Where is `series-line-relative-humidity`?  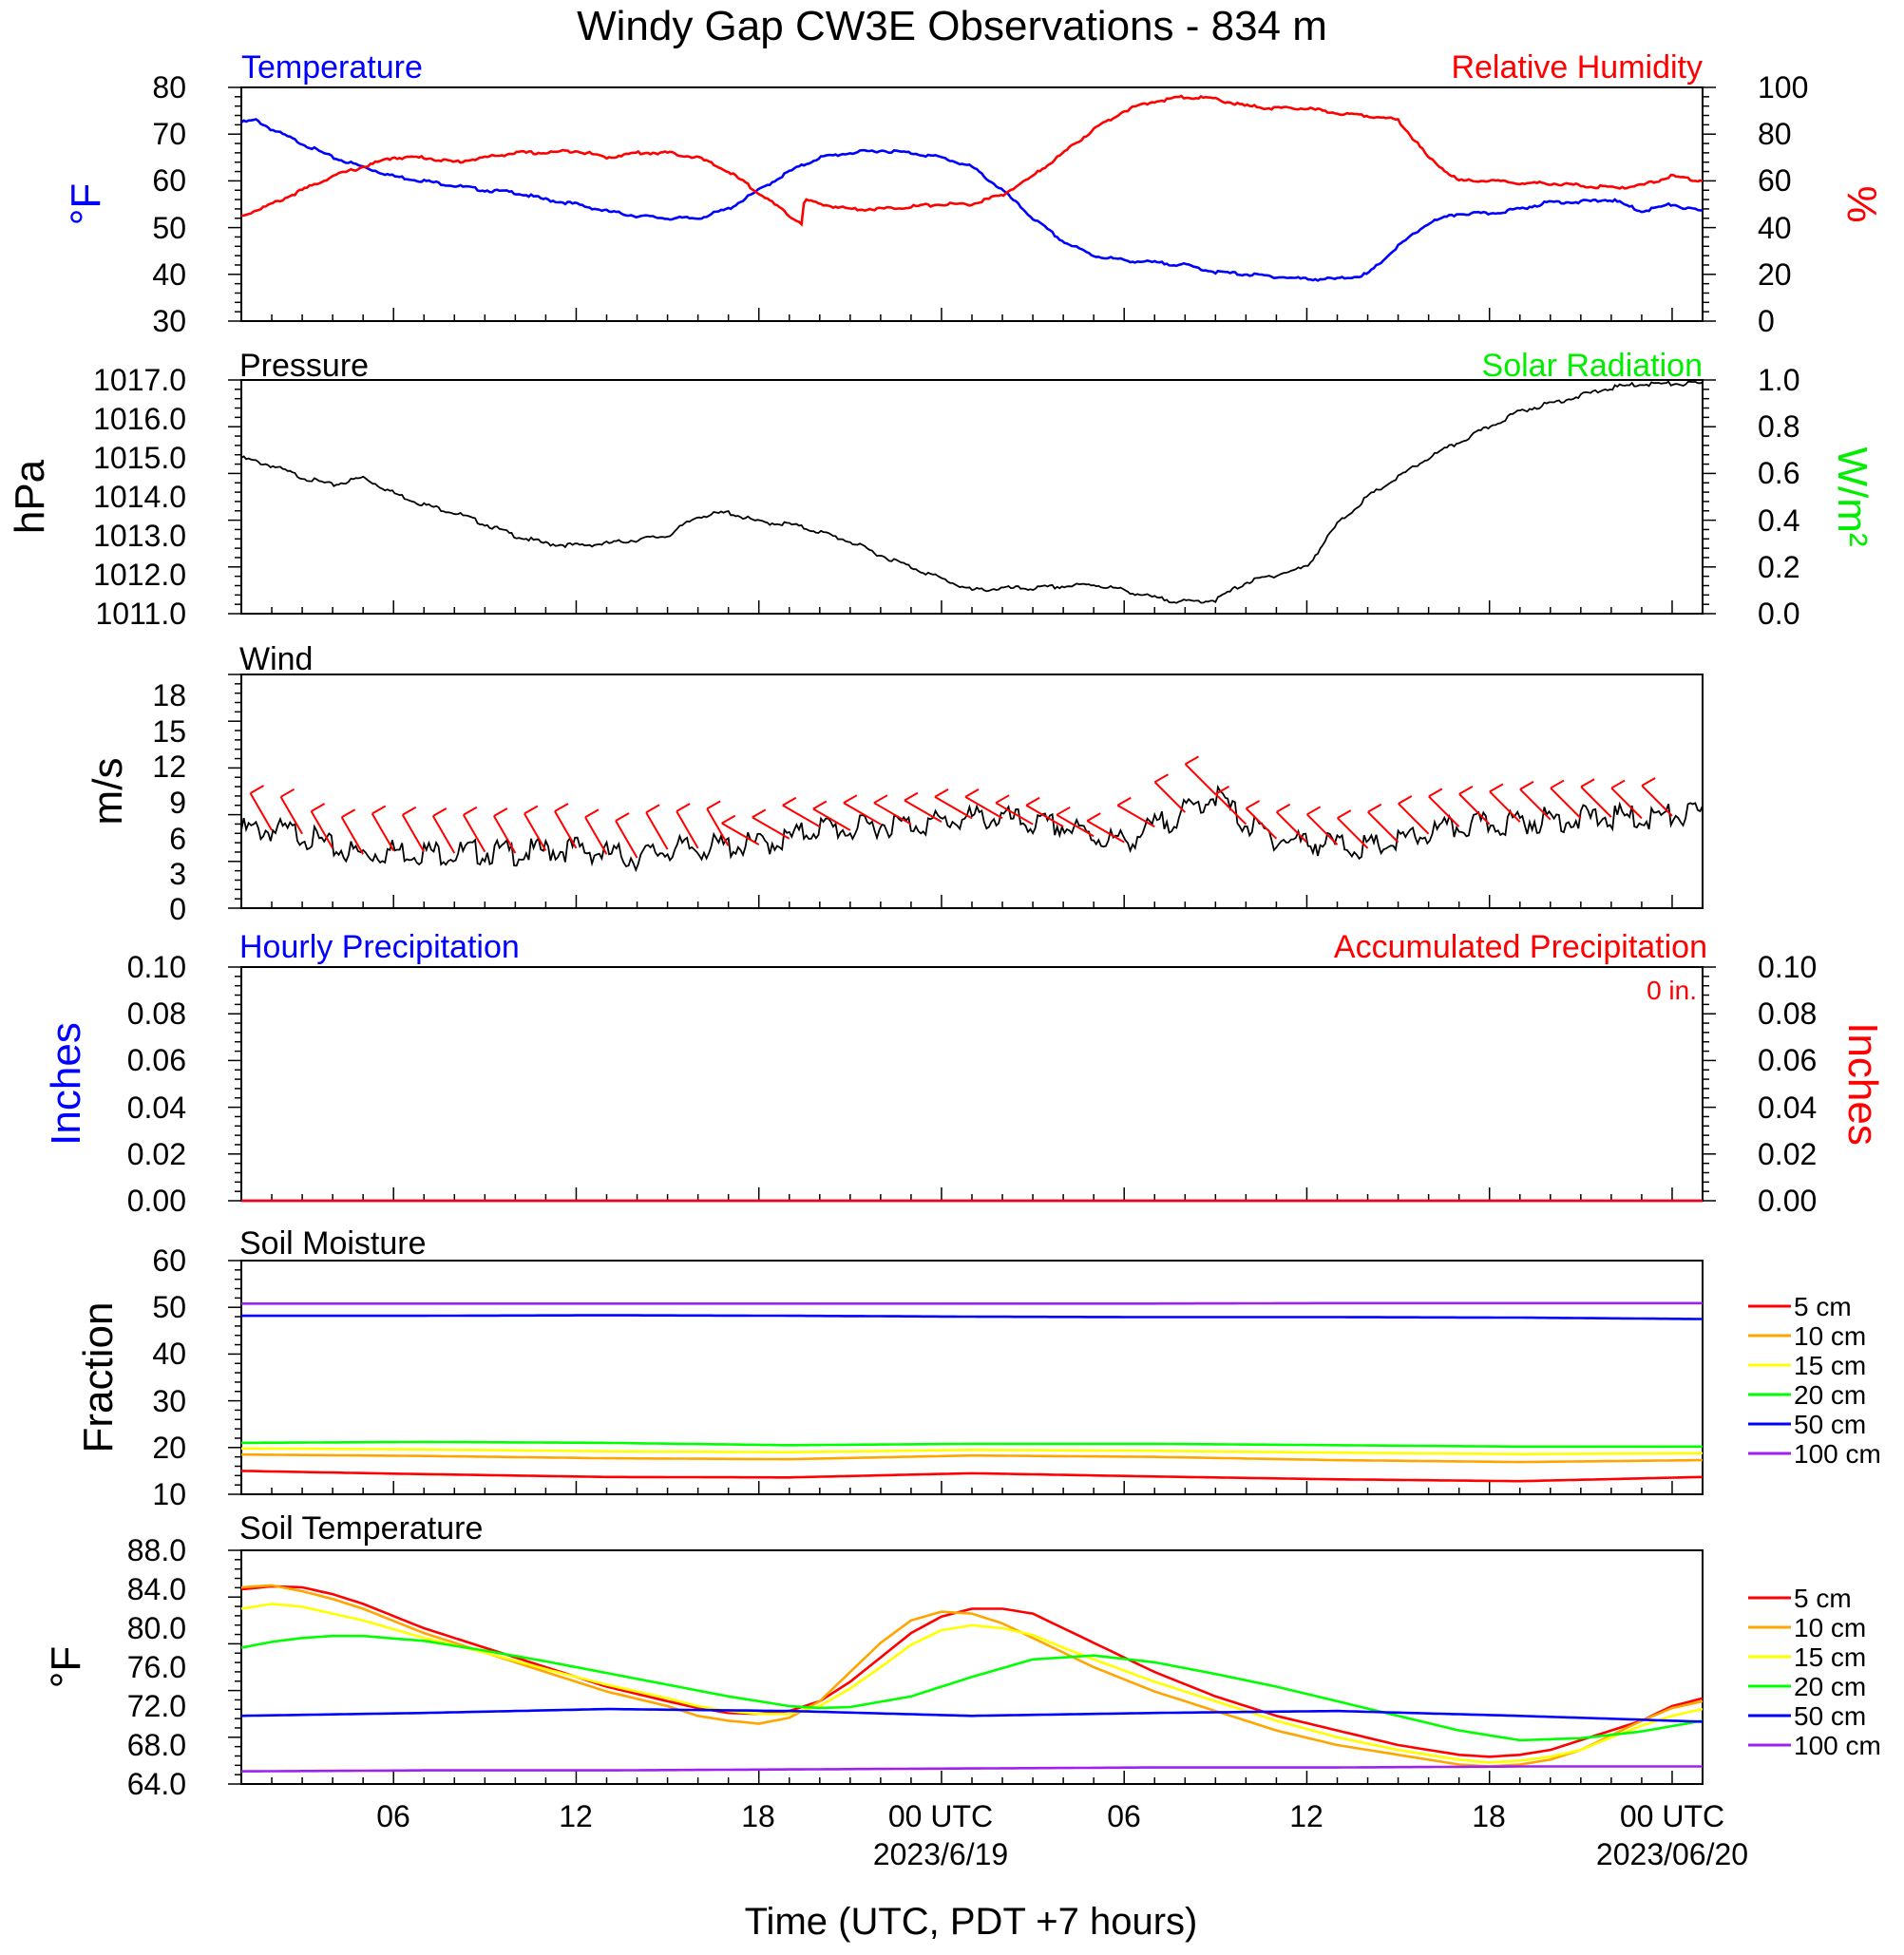
series-line-relative-humidity is located at coordinates (972, 160).